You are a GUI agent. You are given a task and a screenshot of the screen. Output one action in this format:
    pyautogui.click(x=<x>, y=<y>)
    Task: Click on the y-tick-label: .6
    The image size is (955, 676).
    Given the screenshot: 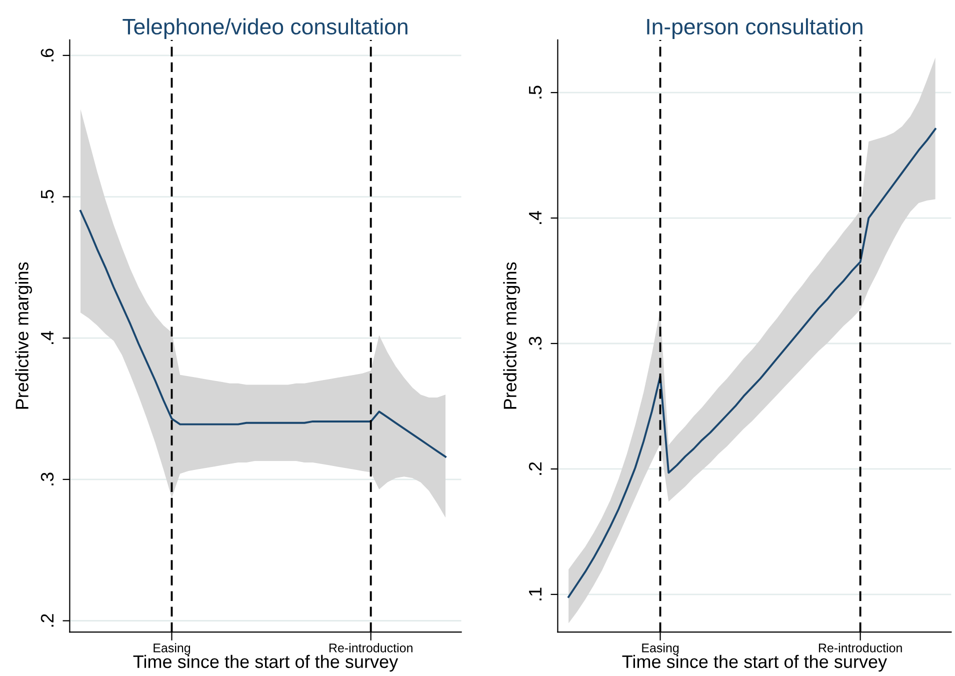 What is the action you would take?
    pyautogui.click(x=47, y=55)
    